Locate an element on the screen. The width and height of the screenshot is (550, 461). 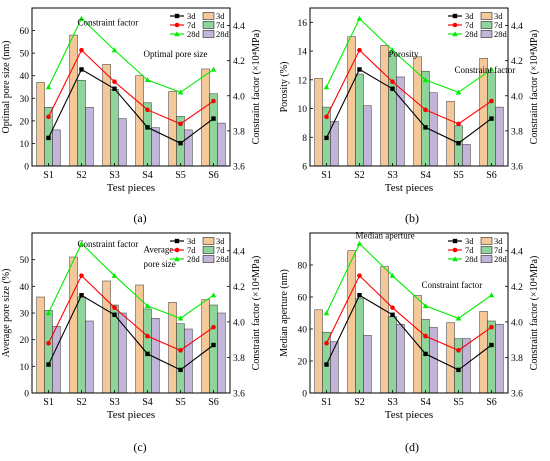
bar-7d-S3 is located at coordinates (392, 354).